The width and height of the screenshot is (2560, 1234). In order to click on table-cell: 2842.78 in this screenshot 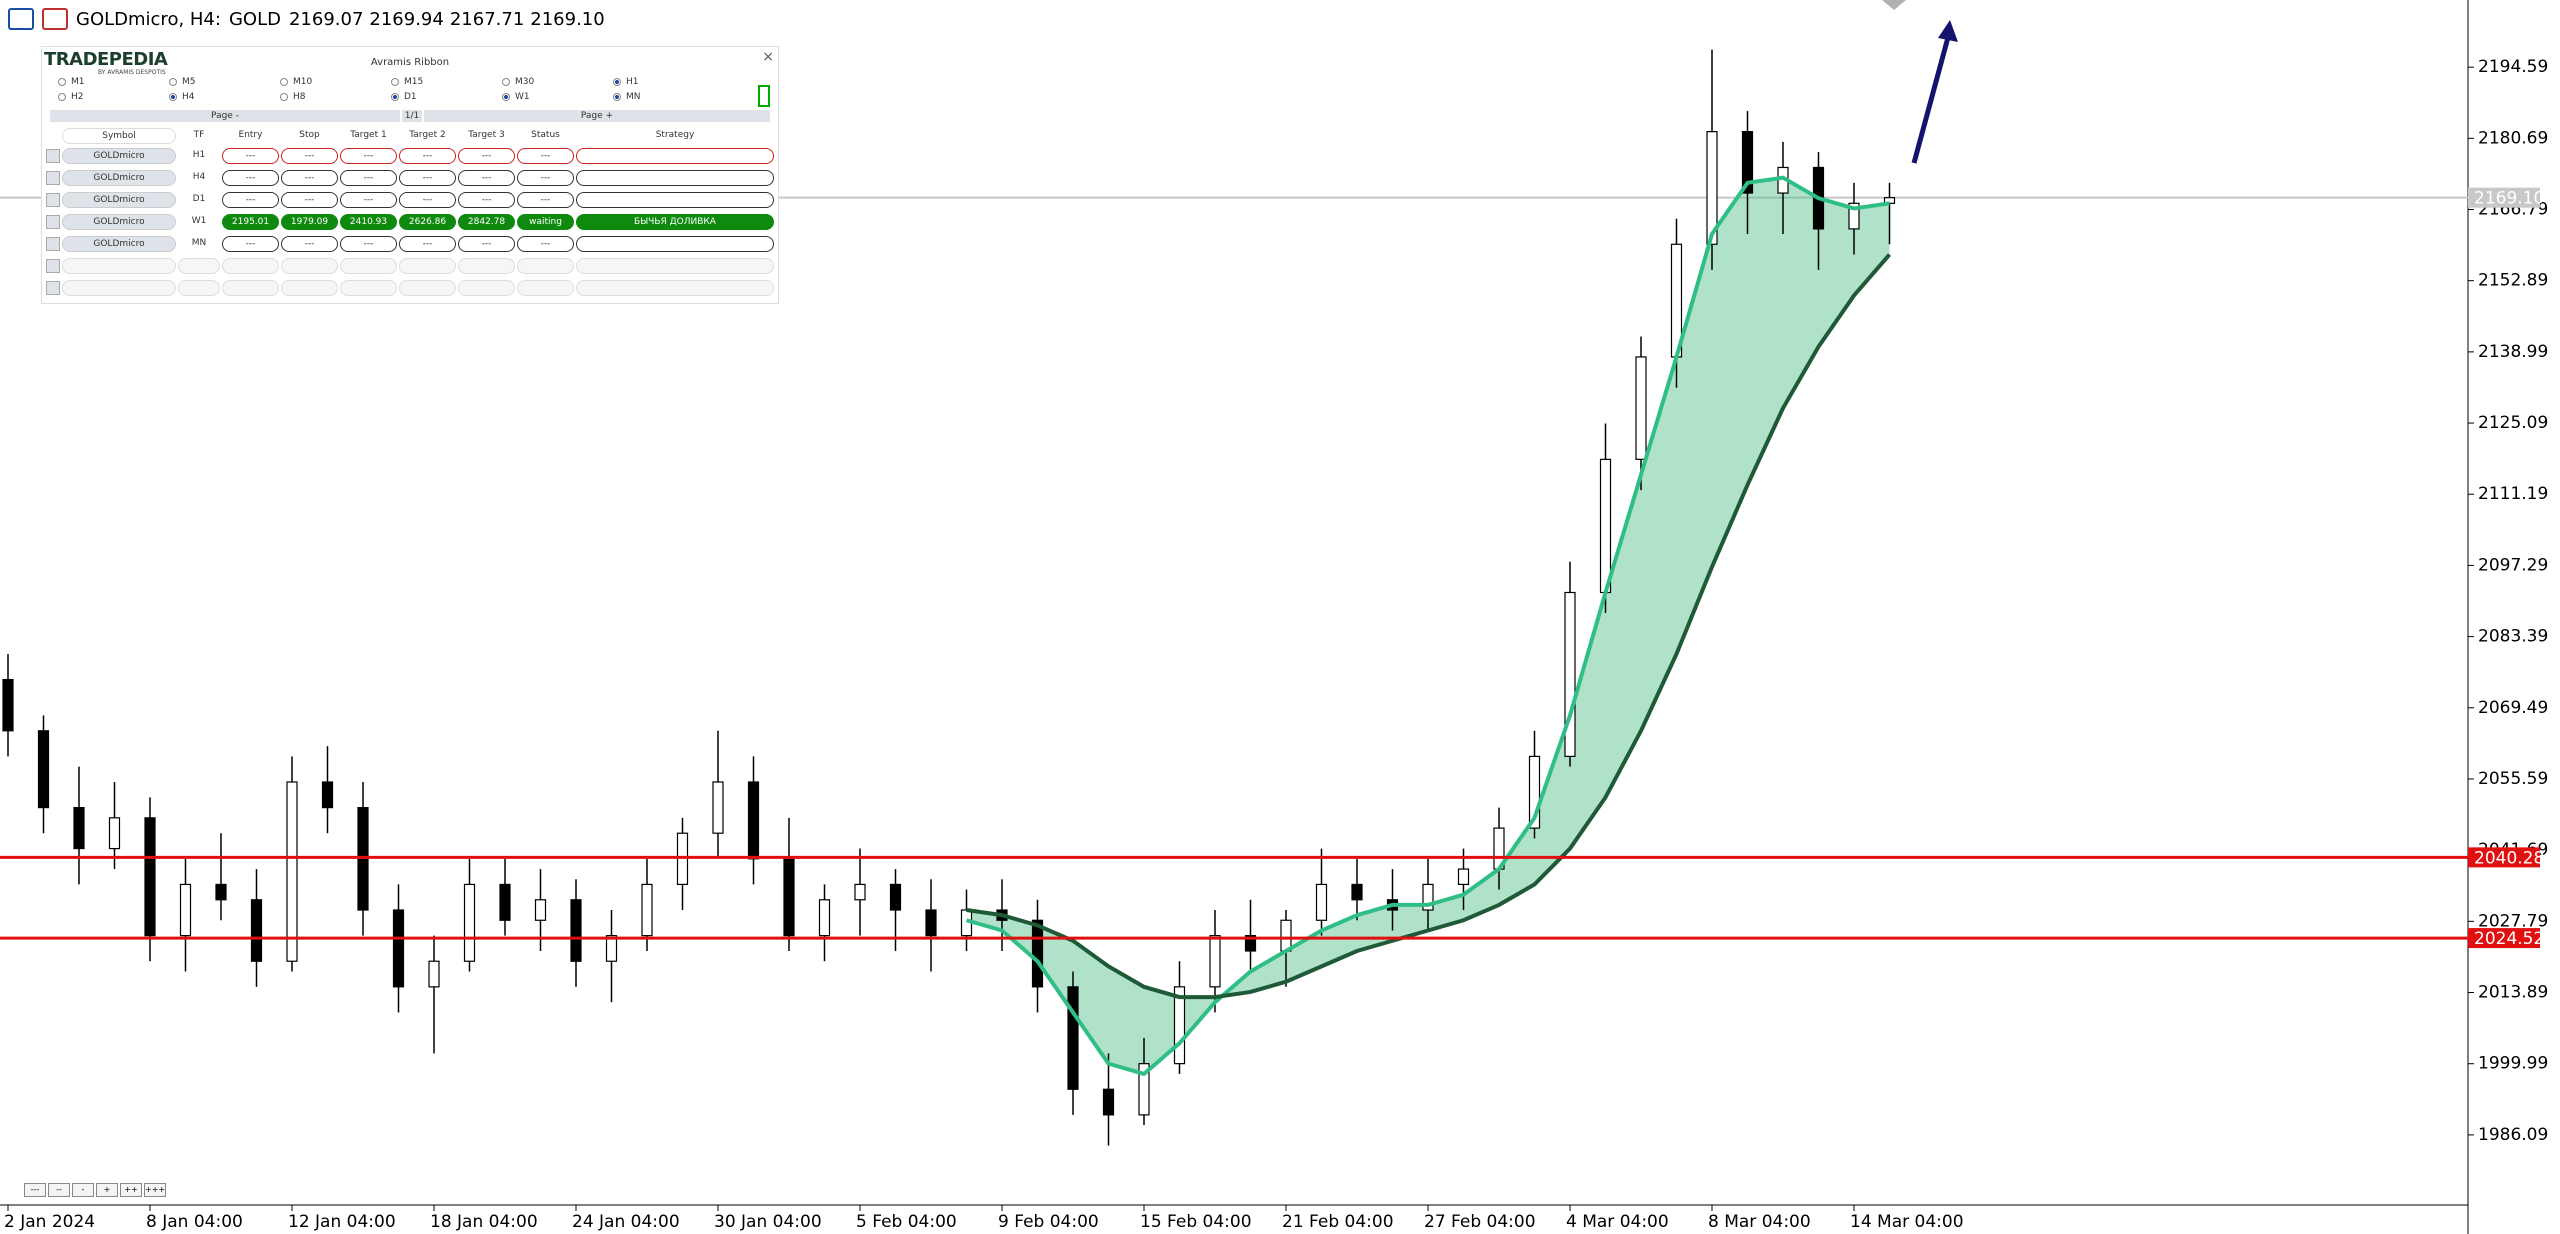, I will do `click(486, 222)`.